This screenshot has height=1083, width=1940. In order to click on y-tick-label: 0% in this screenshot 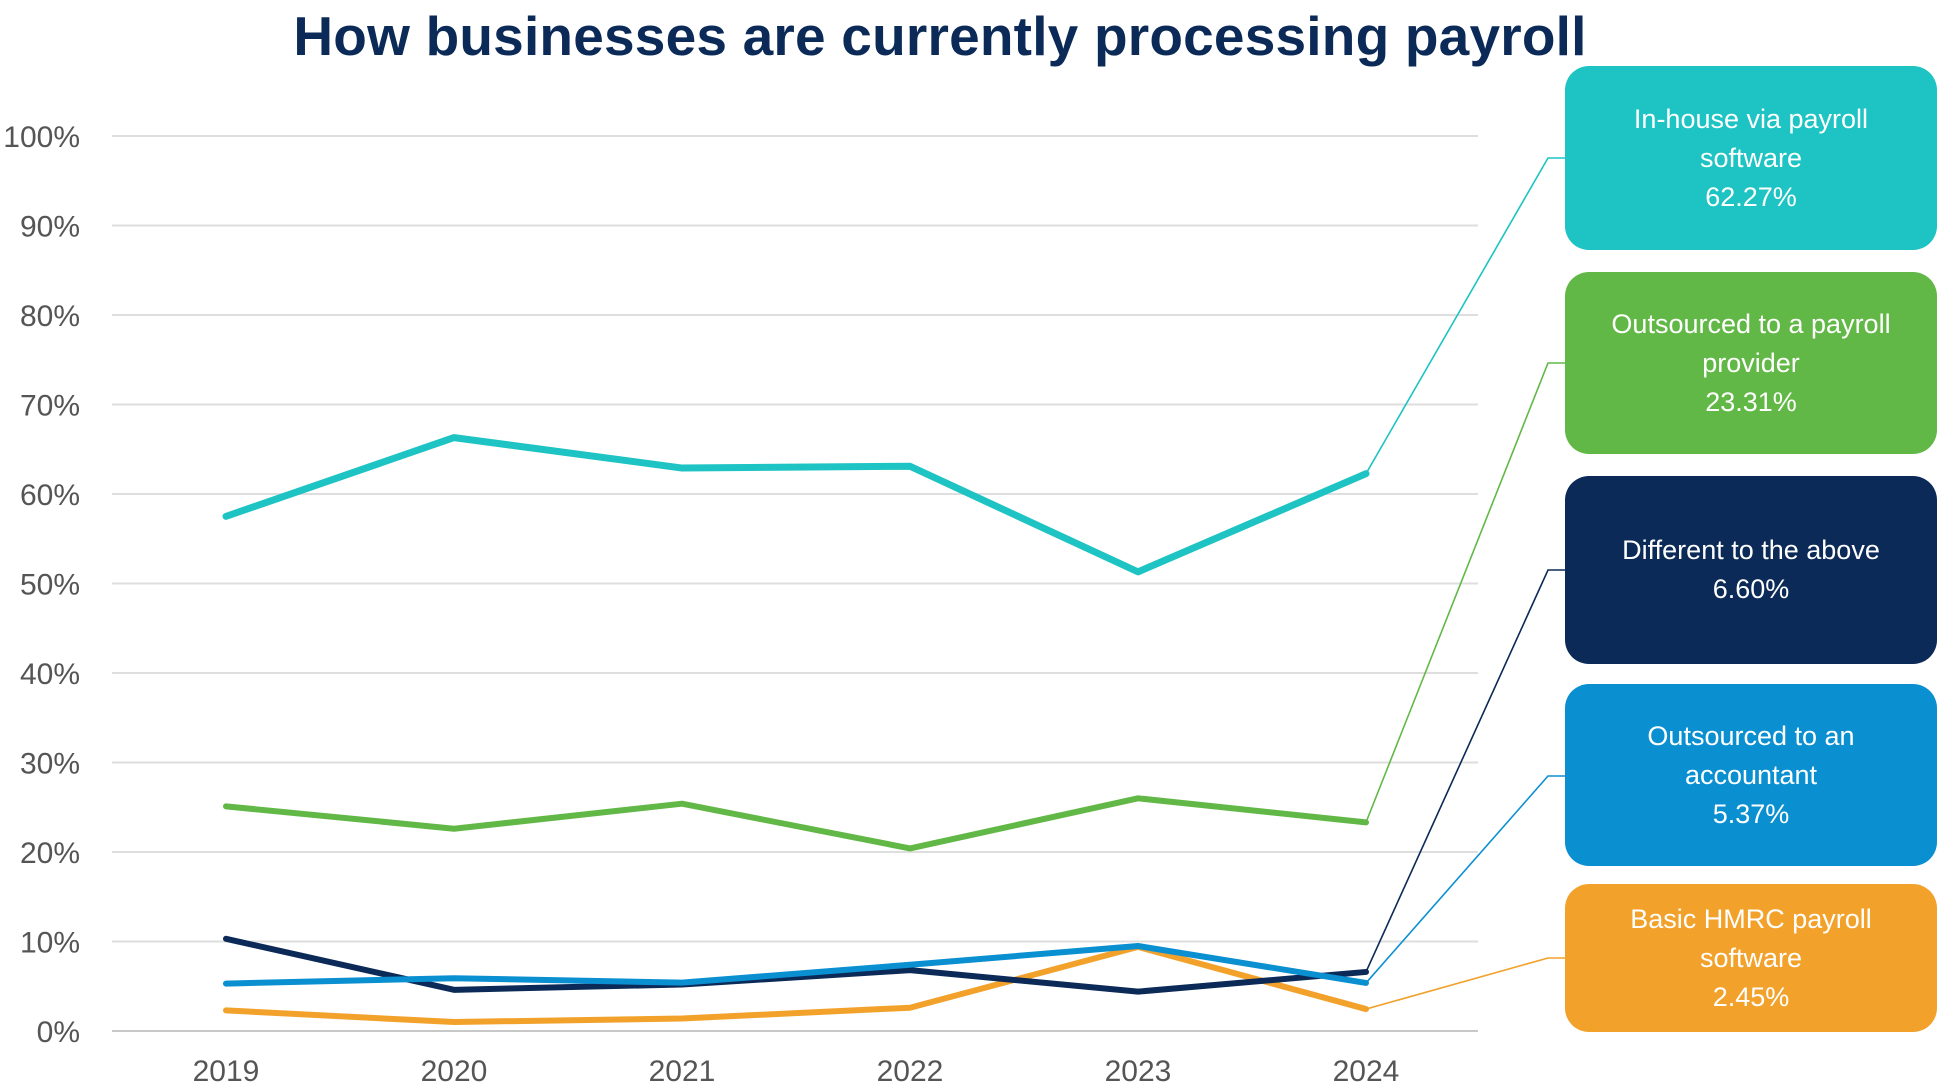, I will do `click(58, 1032)`.